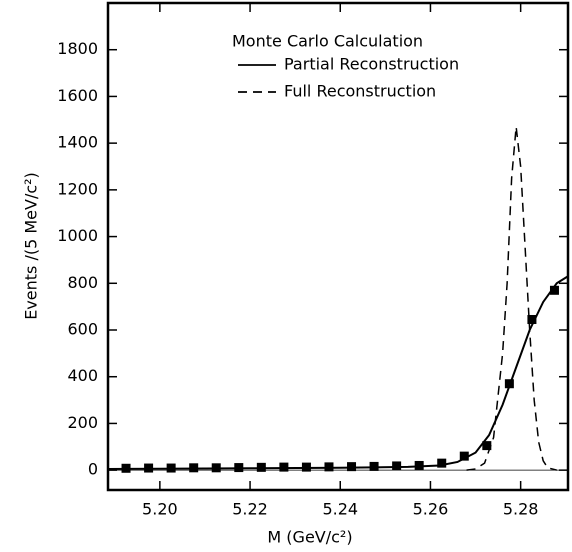  What do you see at coordinates (340, 509) in the screenshot?
I see `x-tick-label: 5.24` at bounding box center [340, 509].